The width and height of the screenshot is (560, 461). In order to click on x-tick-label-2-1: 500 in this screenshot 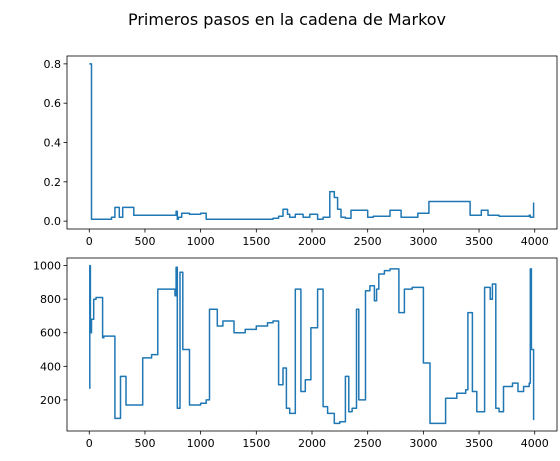, I will do `click(144, 443)`.